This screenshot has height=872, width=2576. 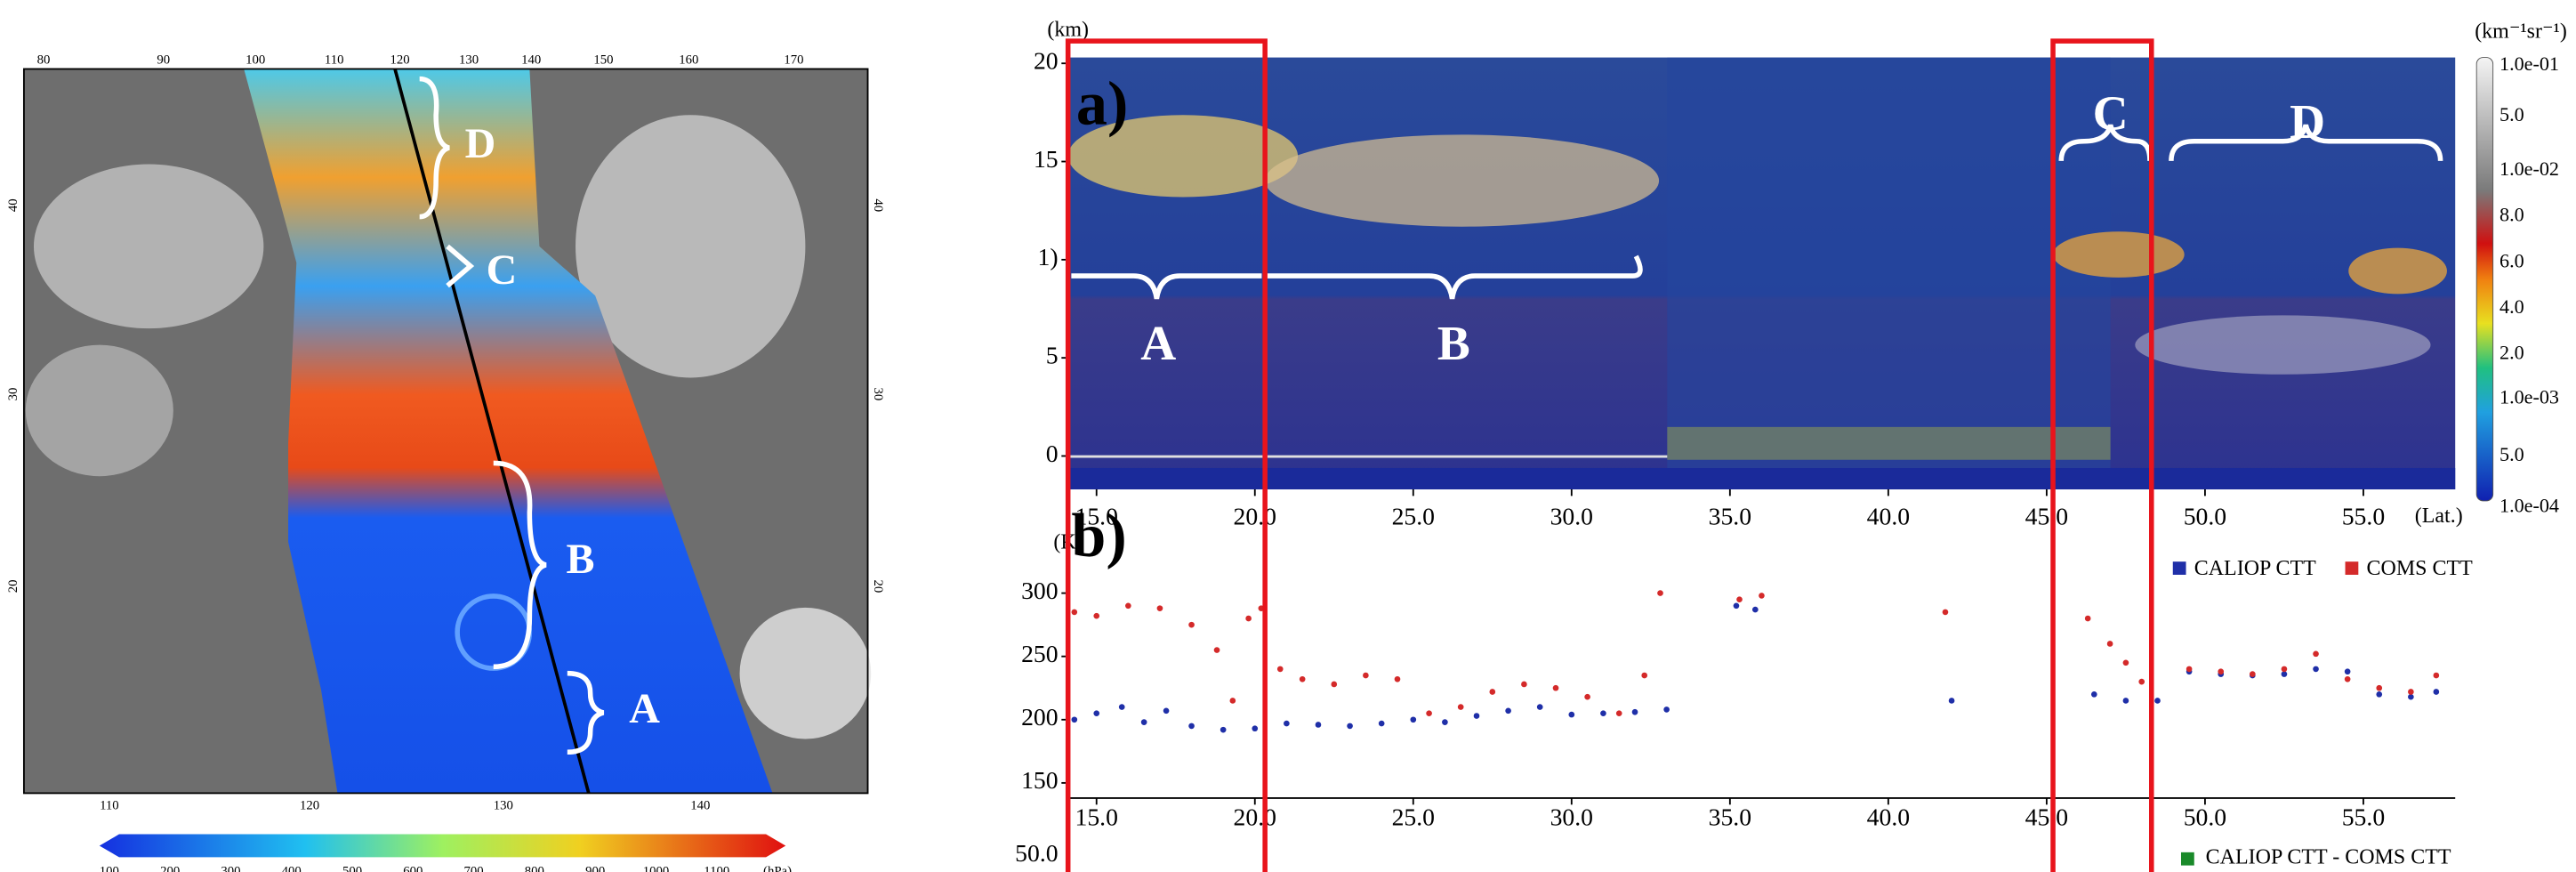 I want to click on lon-tick-label: 140, so click(x=531, y=60).